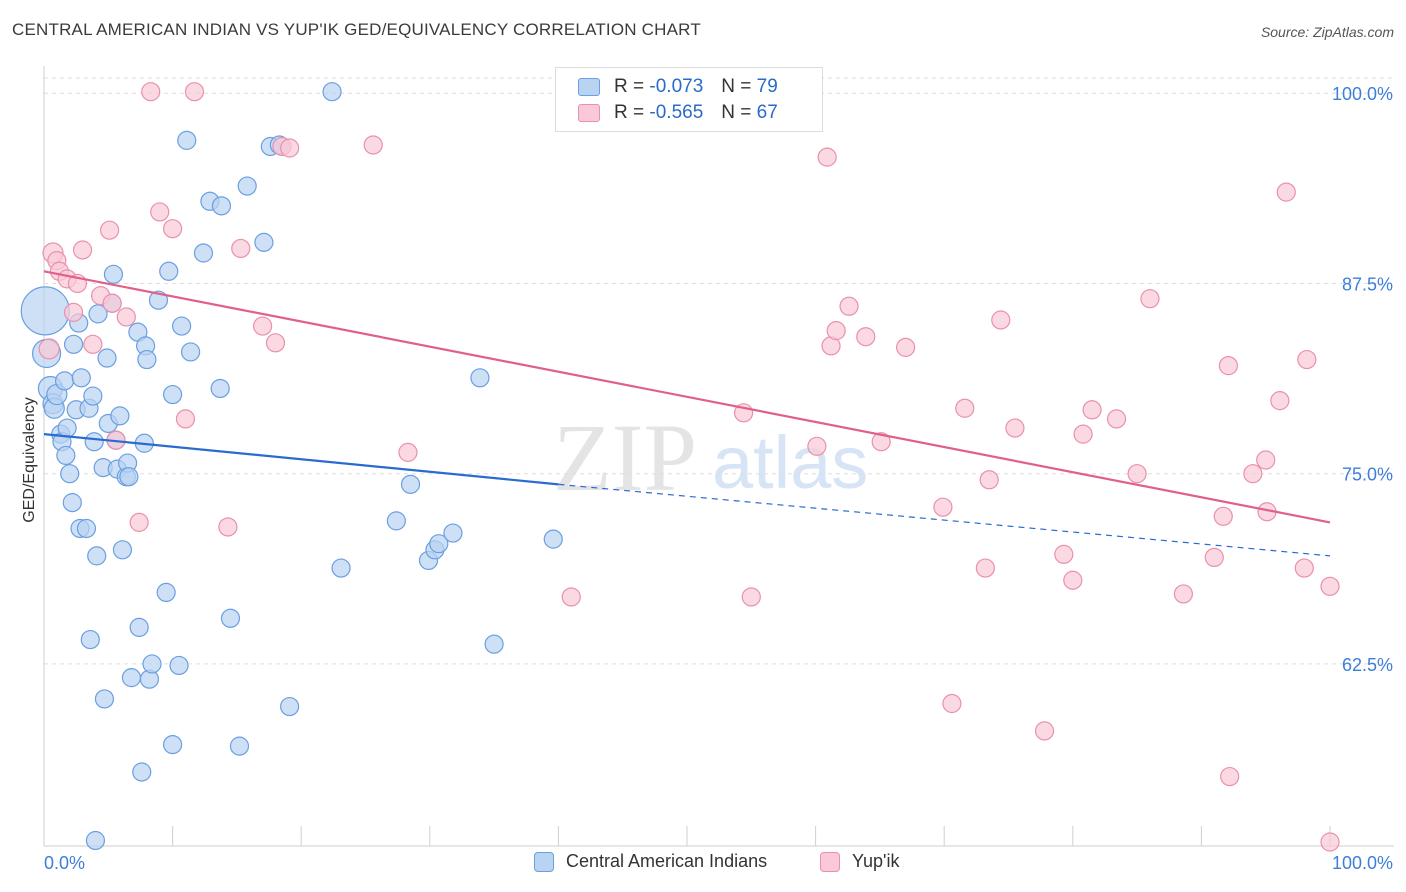  I want to click on r-value: -0.565, so click(676, 112).